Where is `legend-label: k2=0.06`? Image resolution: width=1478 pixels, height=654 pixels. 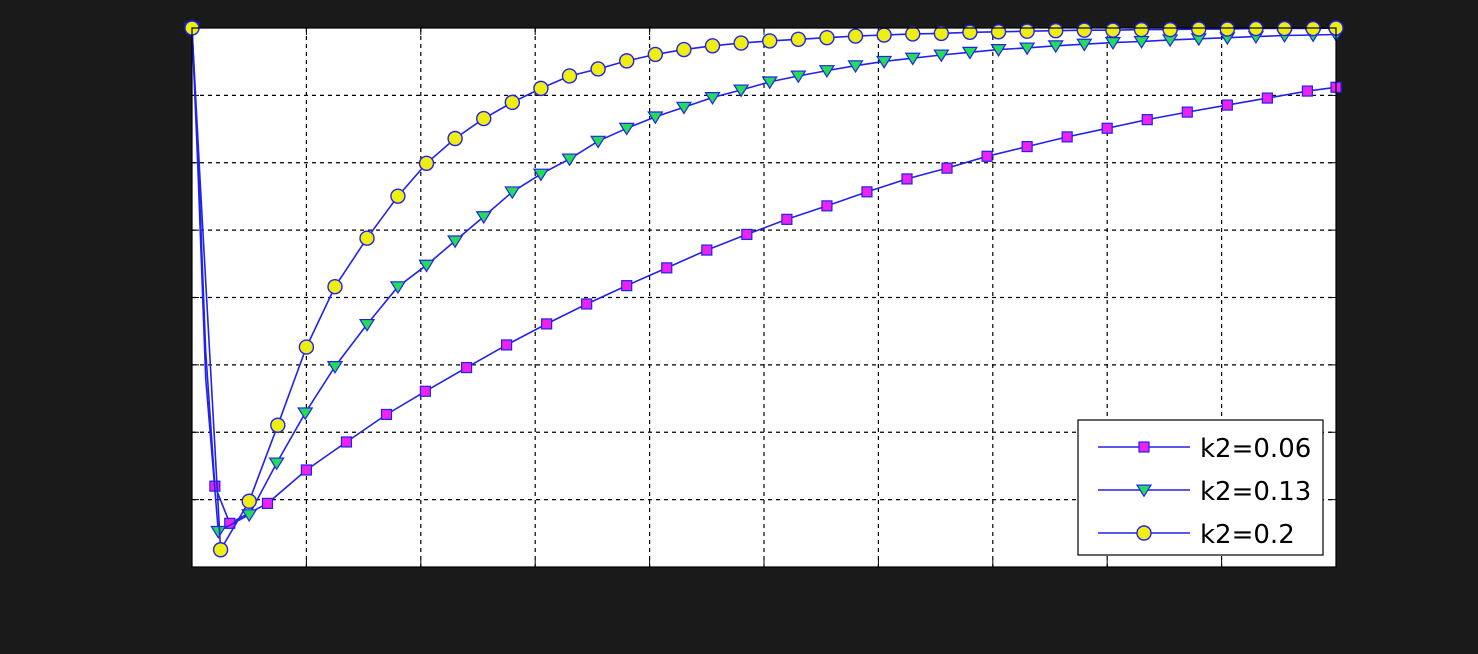
legend-label: k2=0.06 is located at coordinates (1255, 449).